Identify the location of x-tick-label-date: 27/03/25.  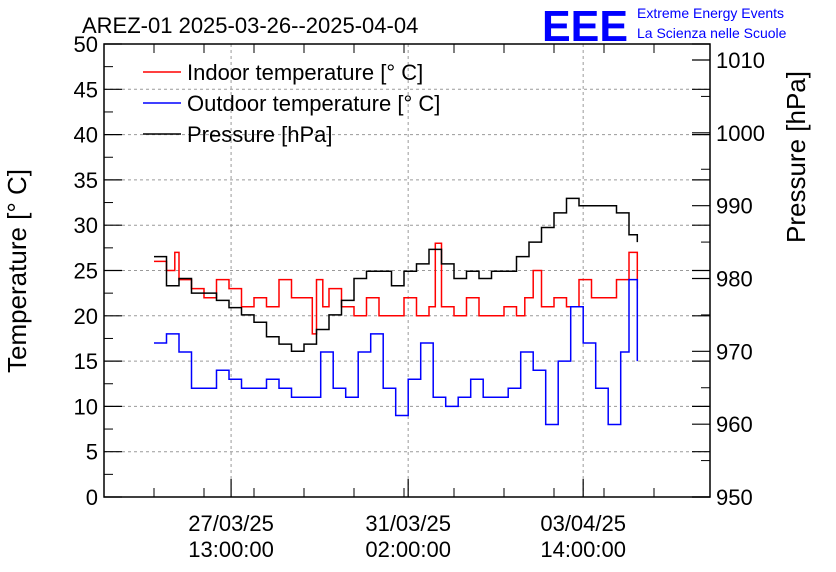
(231, 523).